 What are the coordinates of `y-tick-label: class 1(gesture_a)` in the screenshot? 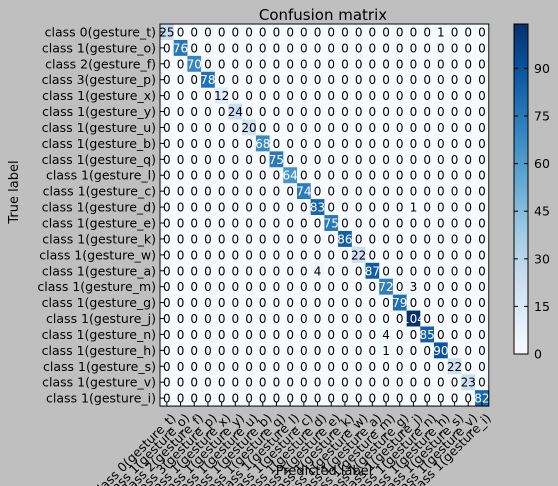 It's located at (99, 270).